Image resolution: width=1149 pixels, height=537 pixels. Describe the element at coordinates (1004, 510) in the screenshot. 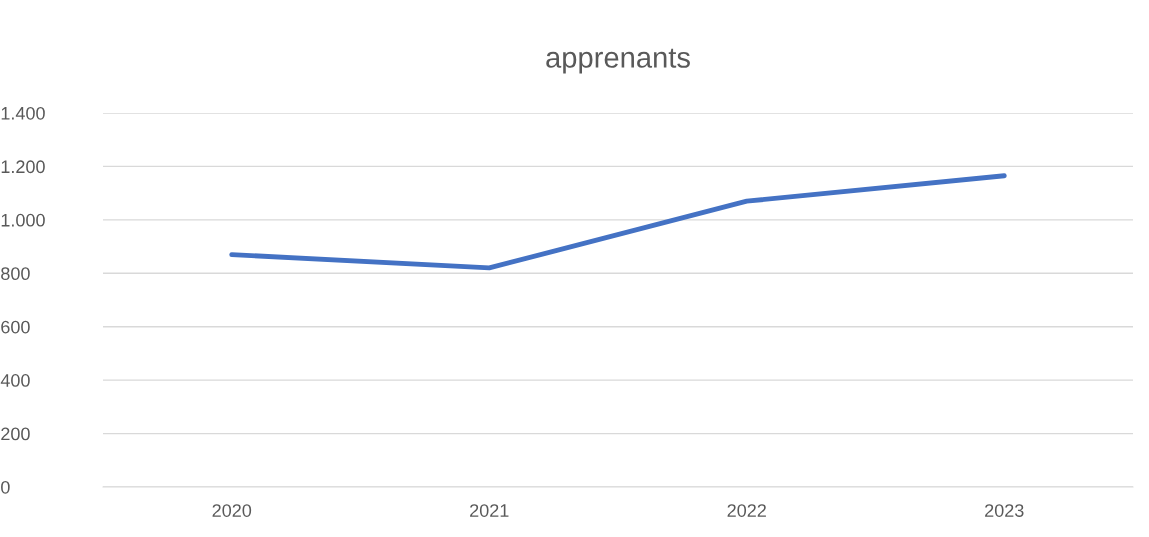

I see `x-tick-label: 2023` at that location.